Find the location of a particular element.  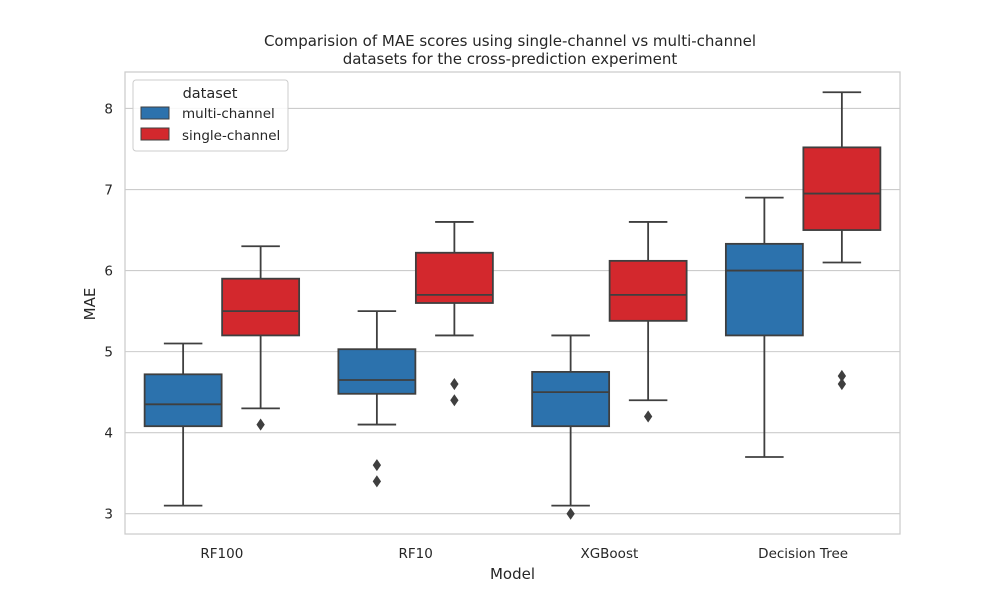

y-axis-label: MAE is located at coordinates (90, 304).